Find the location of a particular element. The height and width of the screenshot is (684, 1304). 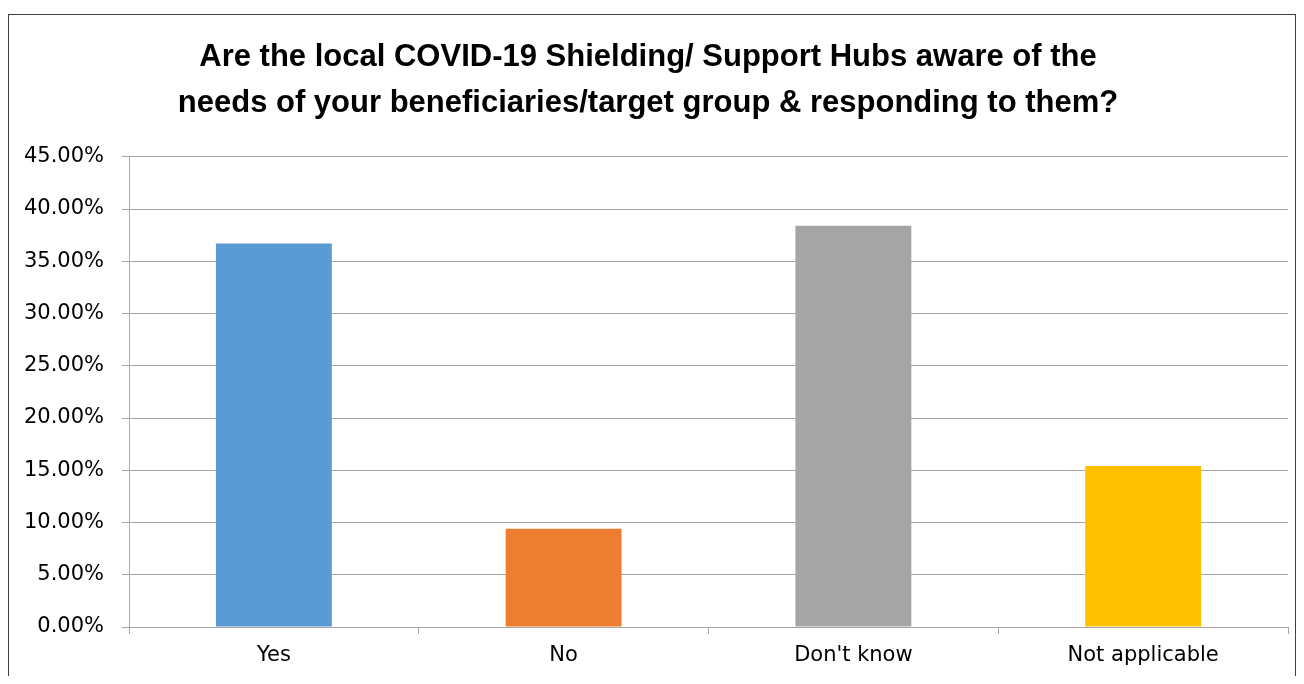

y-tick-label: 45.00% is located at coordinates (63, 155).